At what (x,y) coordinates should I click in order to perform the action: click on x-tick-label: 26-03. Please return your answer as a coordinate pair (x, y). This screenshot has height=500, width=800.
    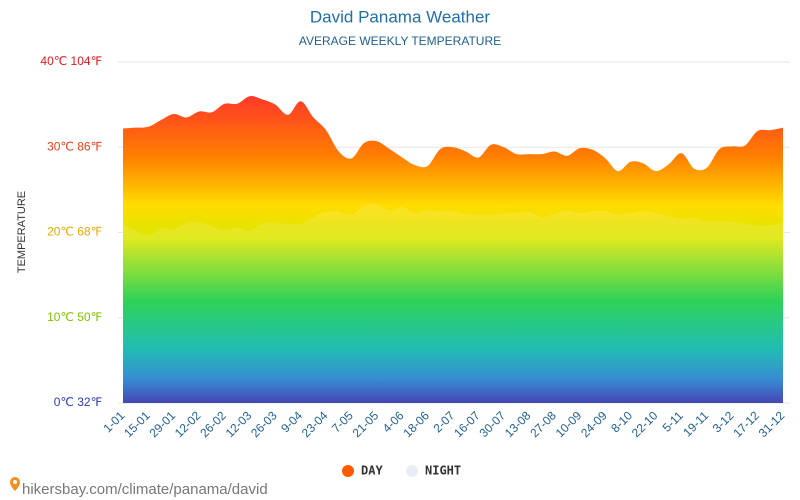
    Looking at the image, I should click on (264, 424).